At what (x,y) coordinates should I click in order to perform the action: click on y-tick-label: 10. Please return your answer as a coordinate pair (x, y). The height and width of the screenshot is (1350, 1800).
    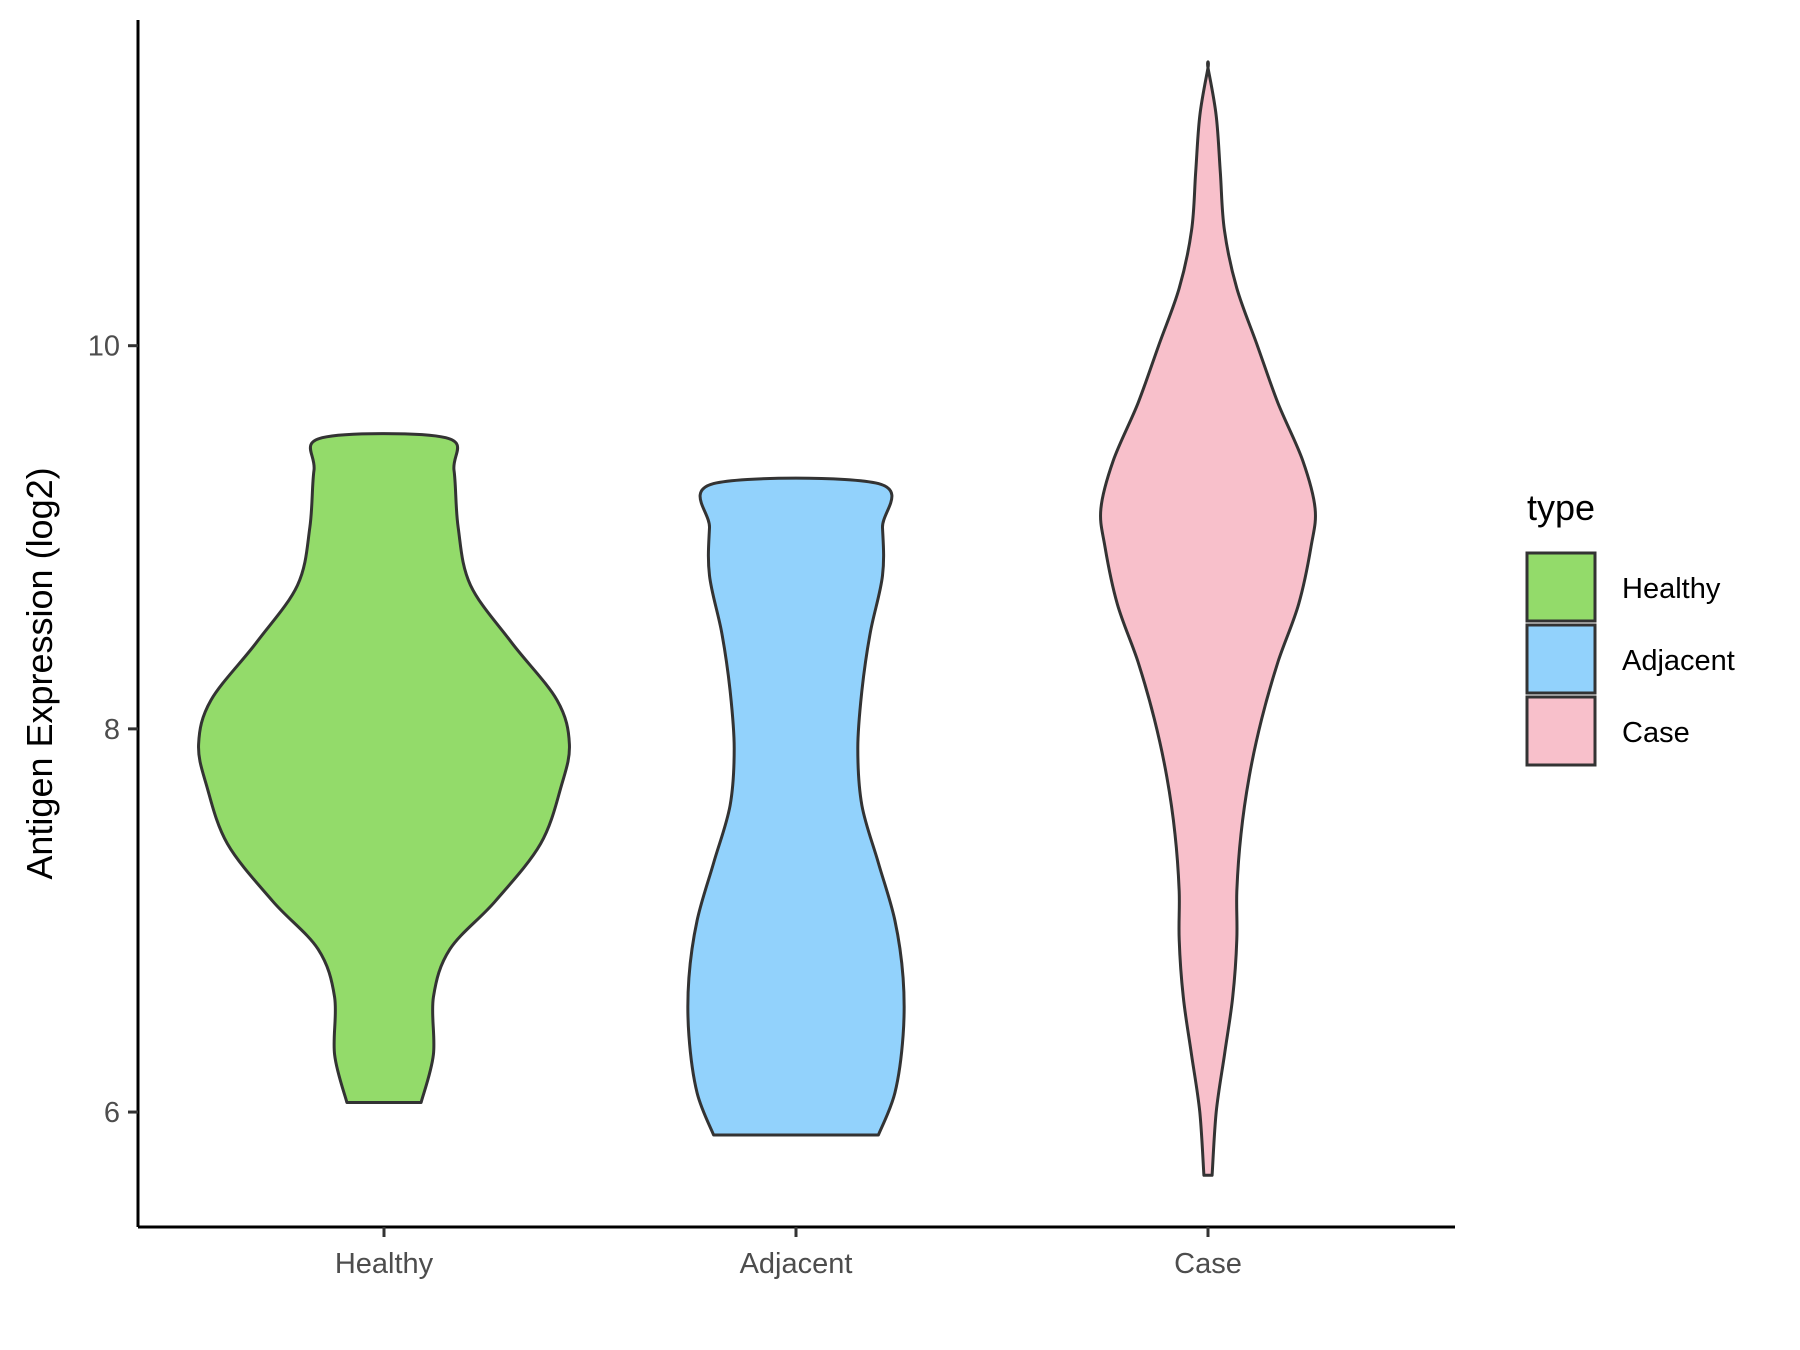
    Looking at the image, I should click on (104, 347).